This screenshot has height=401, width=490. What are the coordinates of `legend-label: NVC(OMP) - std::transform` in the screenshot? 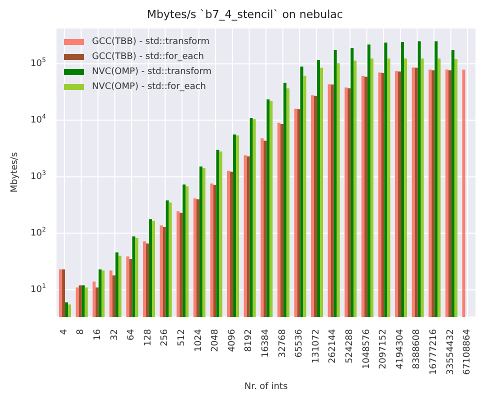 It's located at (152, 71).